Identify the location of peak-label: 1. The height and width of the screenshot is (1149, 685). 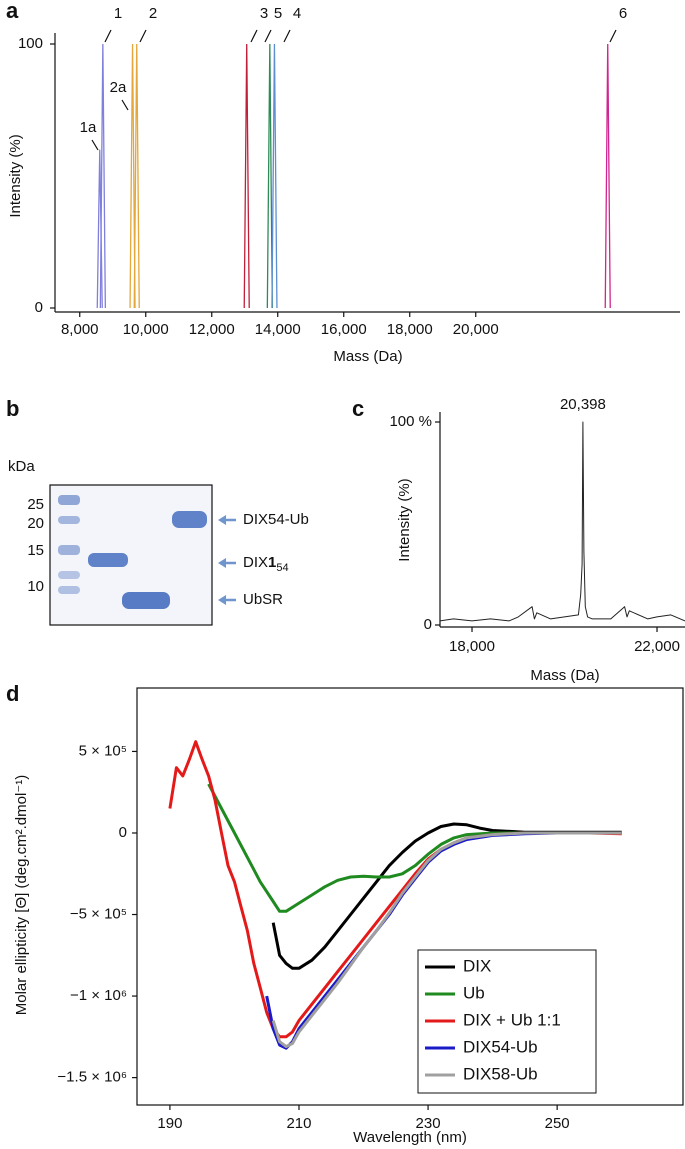
(118, 13).